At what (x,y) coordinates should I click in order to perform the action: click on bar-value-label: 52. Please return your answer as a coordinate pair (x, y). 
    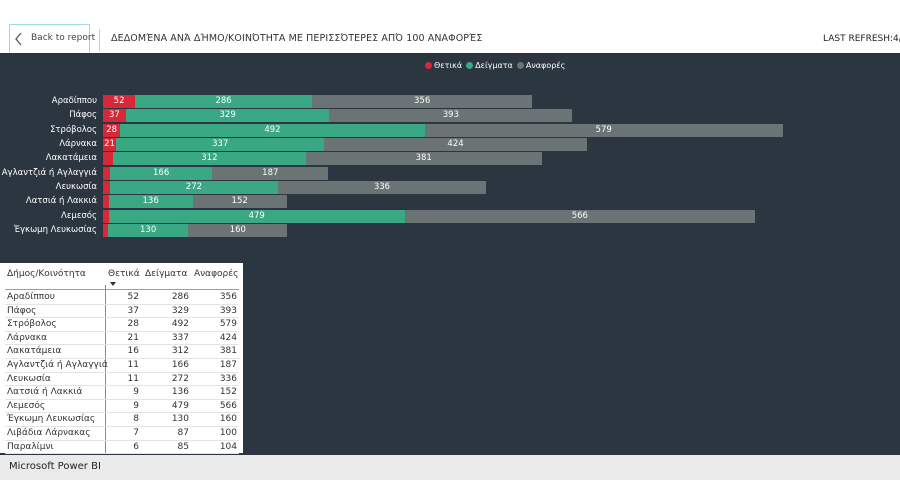
    Looking at the image, I should click on (119, 101).